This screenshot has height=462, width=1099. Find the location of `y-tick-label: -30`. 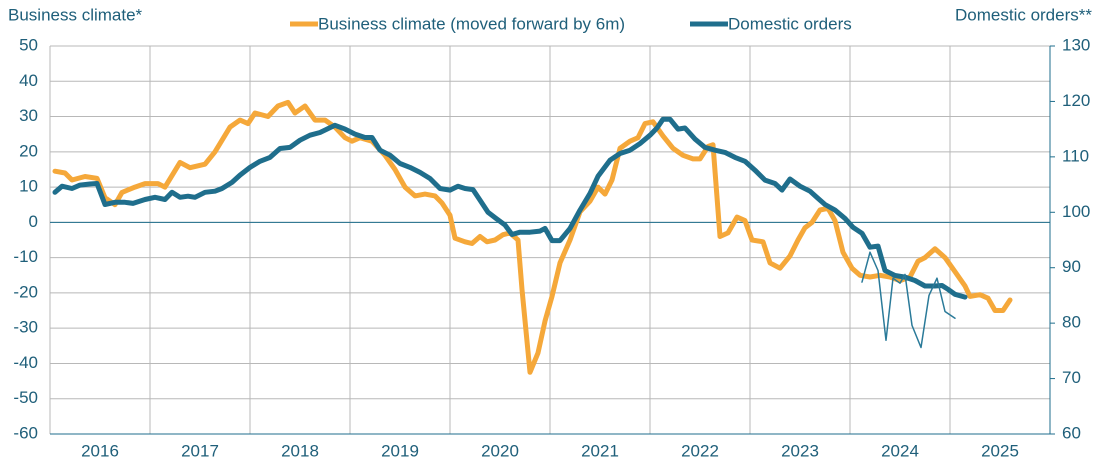

y-tick-label: -30 is located at coordinates (25, 327).